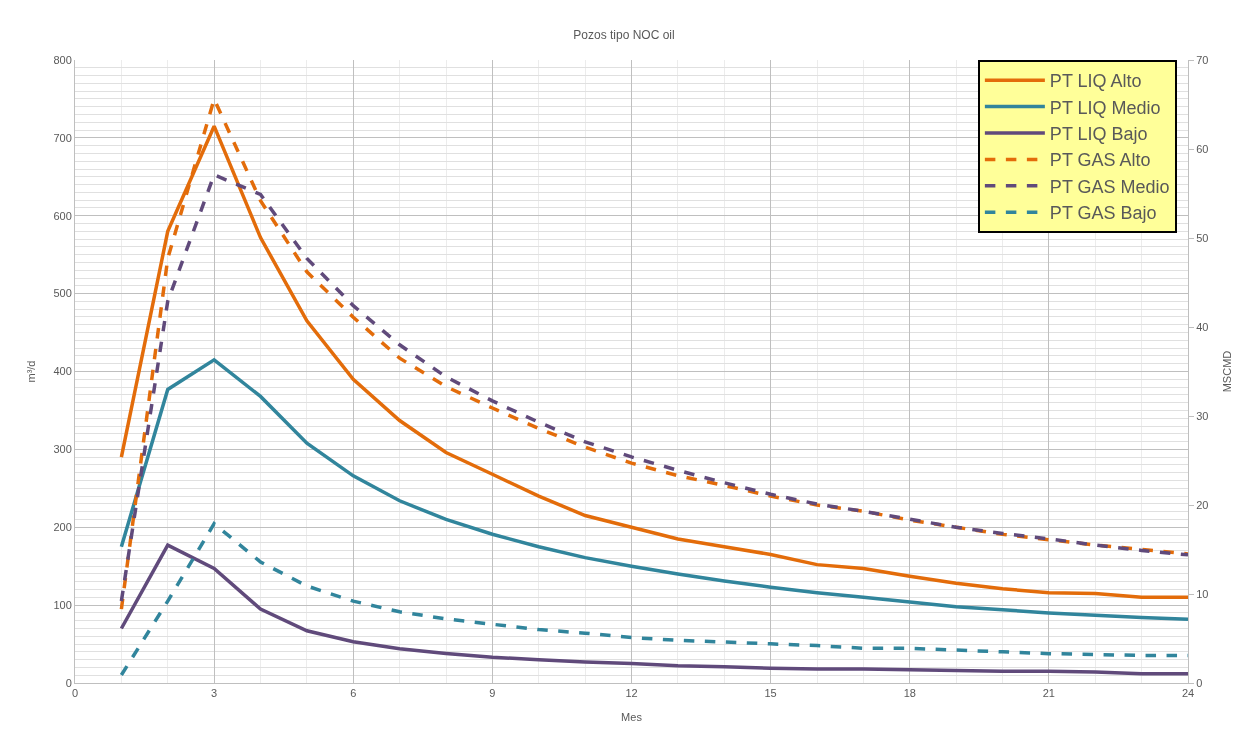  Describe the element at coordinates (1095, 81) in the screenshot. I see `legend-label: PT LIQ Alto` at that location.